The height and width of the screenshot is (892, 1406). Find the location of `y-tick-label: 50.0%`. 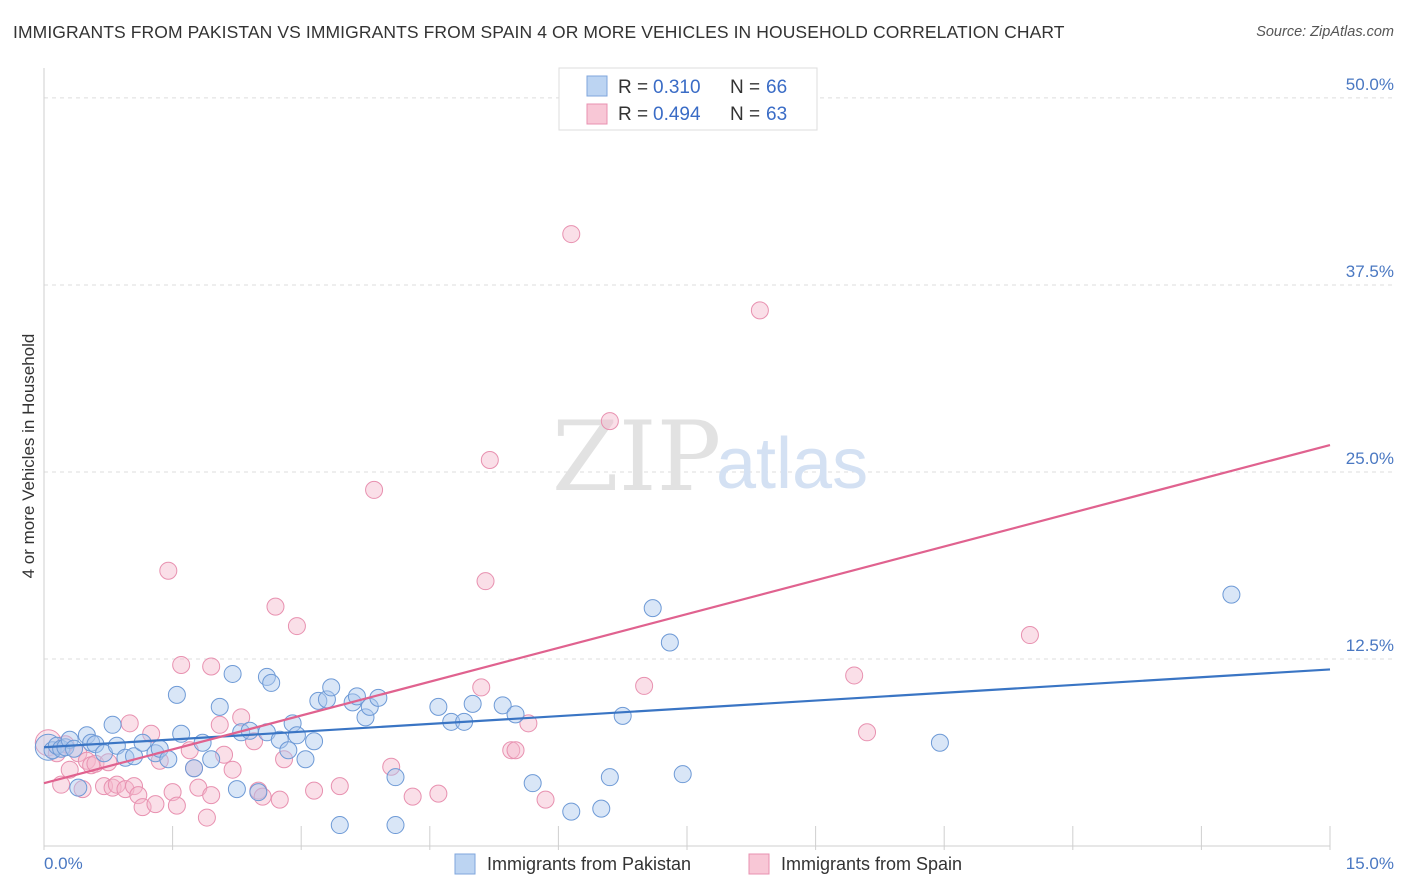

y-tick-label: 50.0% is located at coordinates (1370, 84).